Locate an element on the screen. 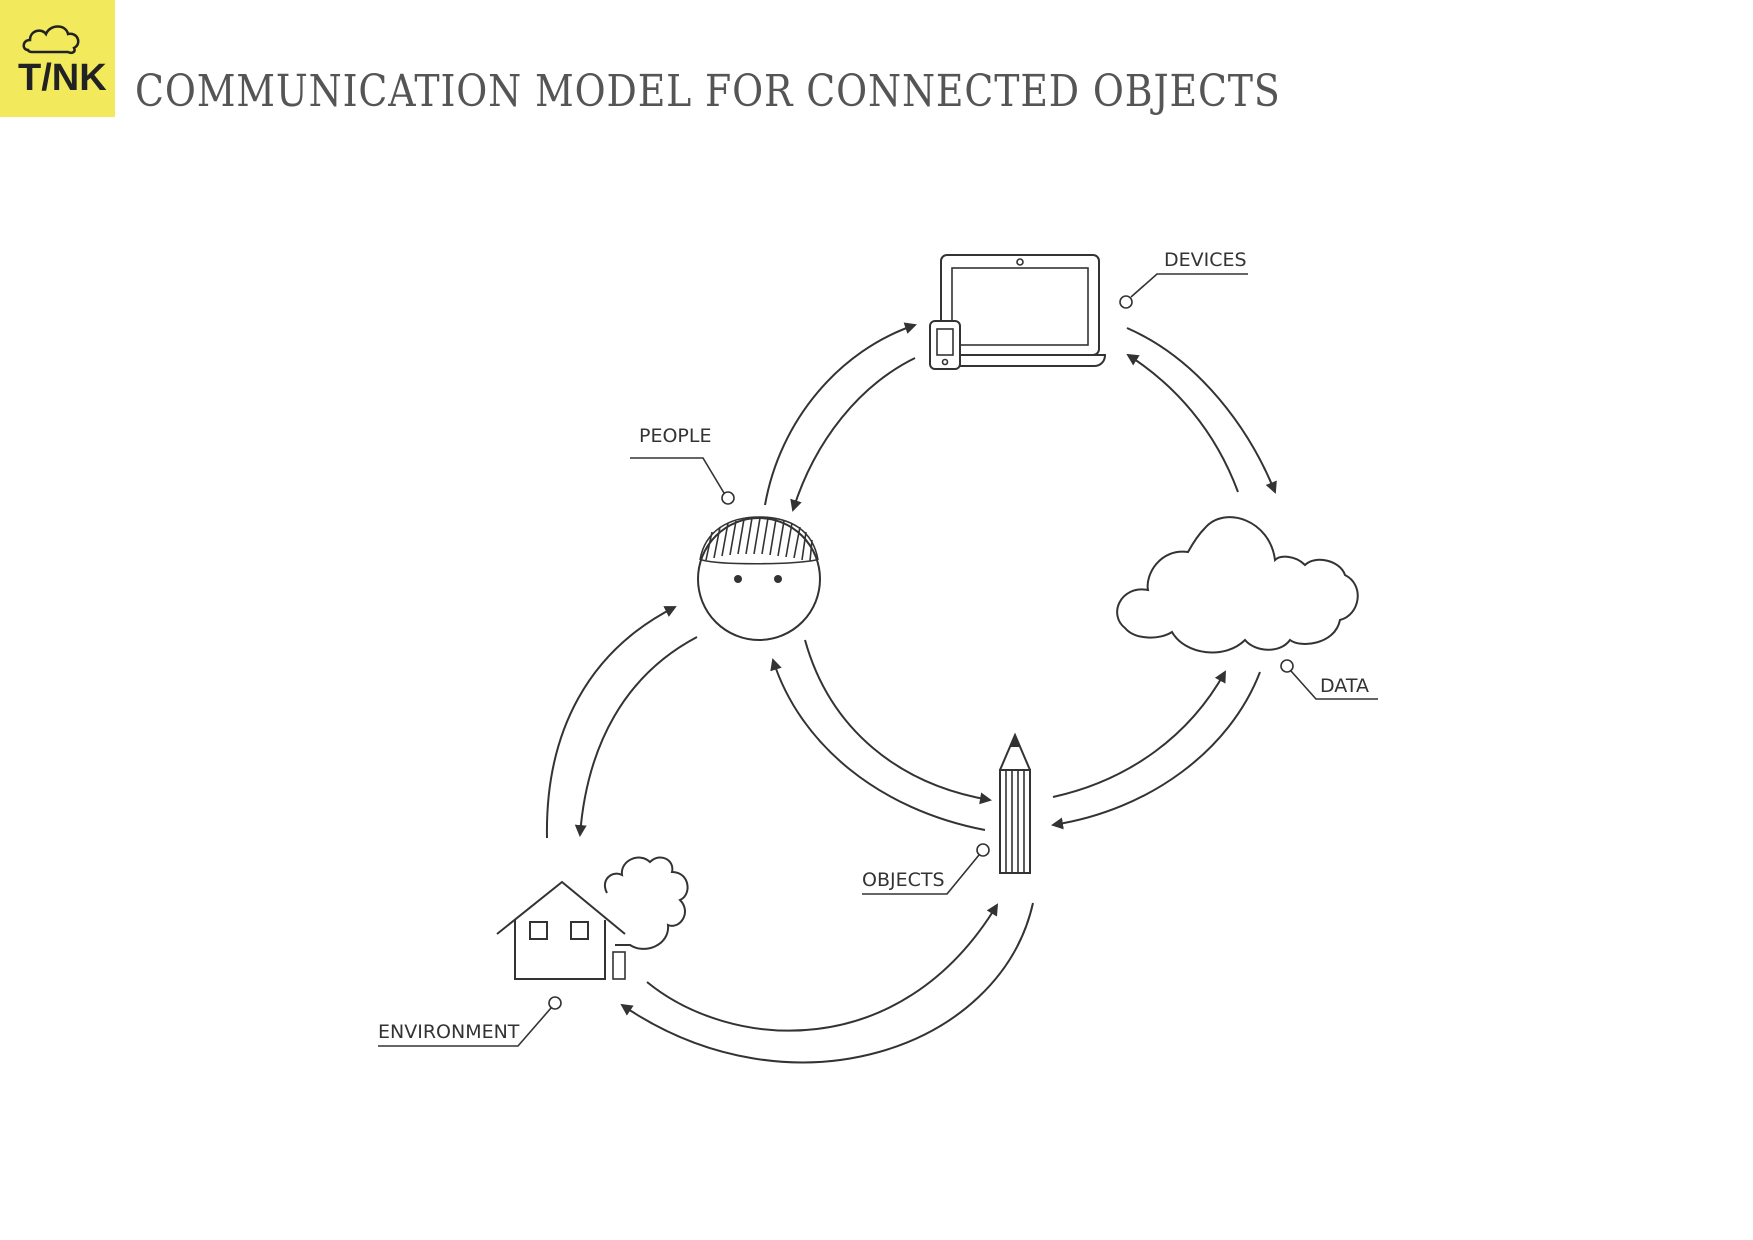  connection-data-objects is located at coordinates (1156, 750).